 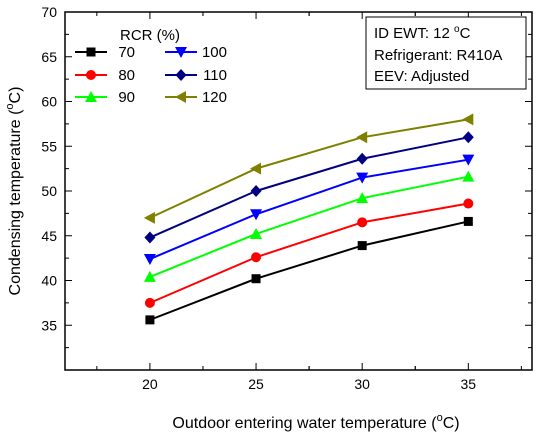 I want to click on y-tick-label: 45, so click(x=49, y=236).